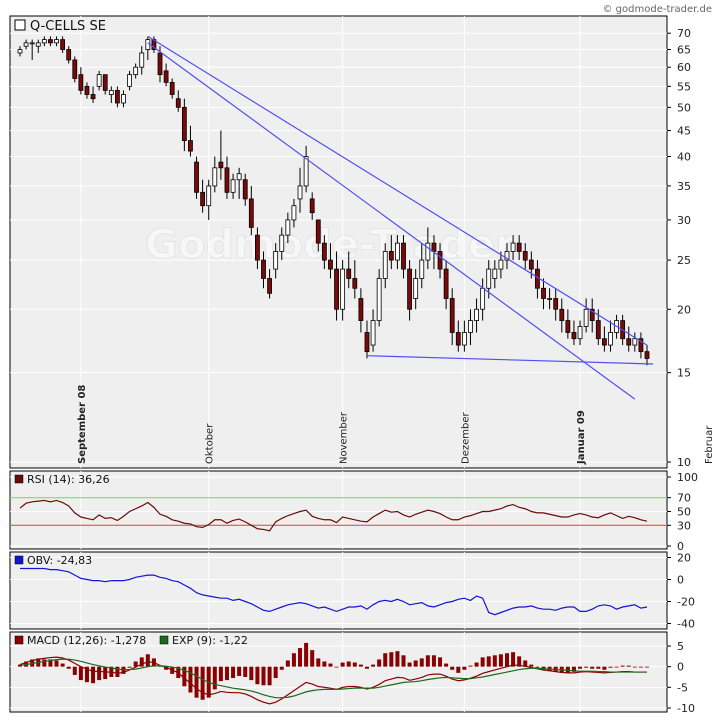  Describe the element at coordinates (19, 560) in the screenshot. I see `obv-legend-swatch` at that location.